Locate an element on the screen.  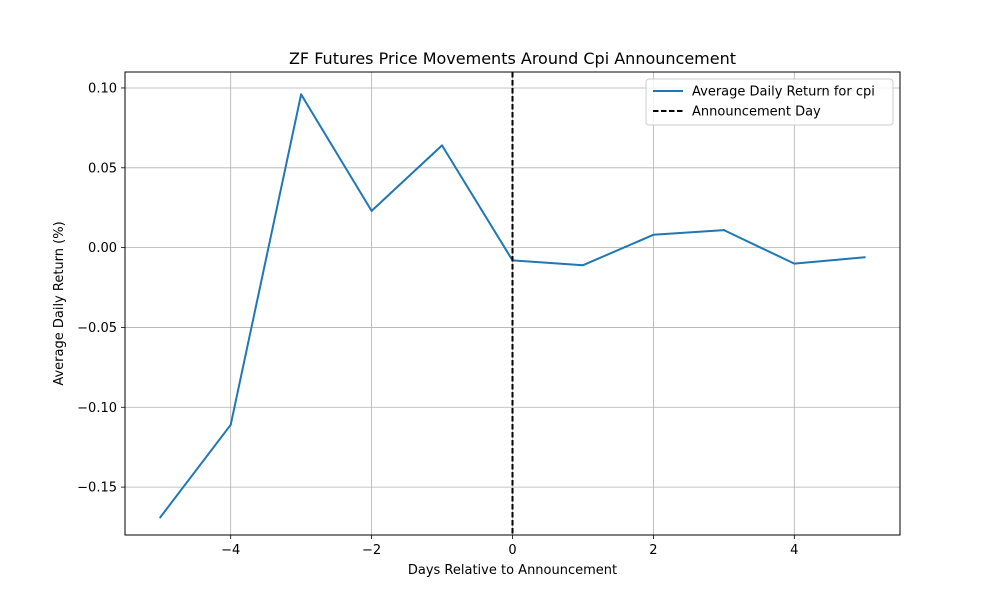
legend-box is located at coordinates (769, 102).